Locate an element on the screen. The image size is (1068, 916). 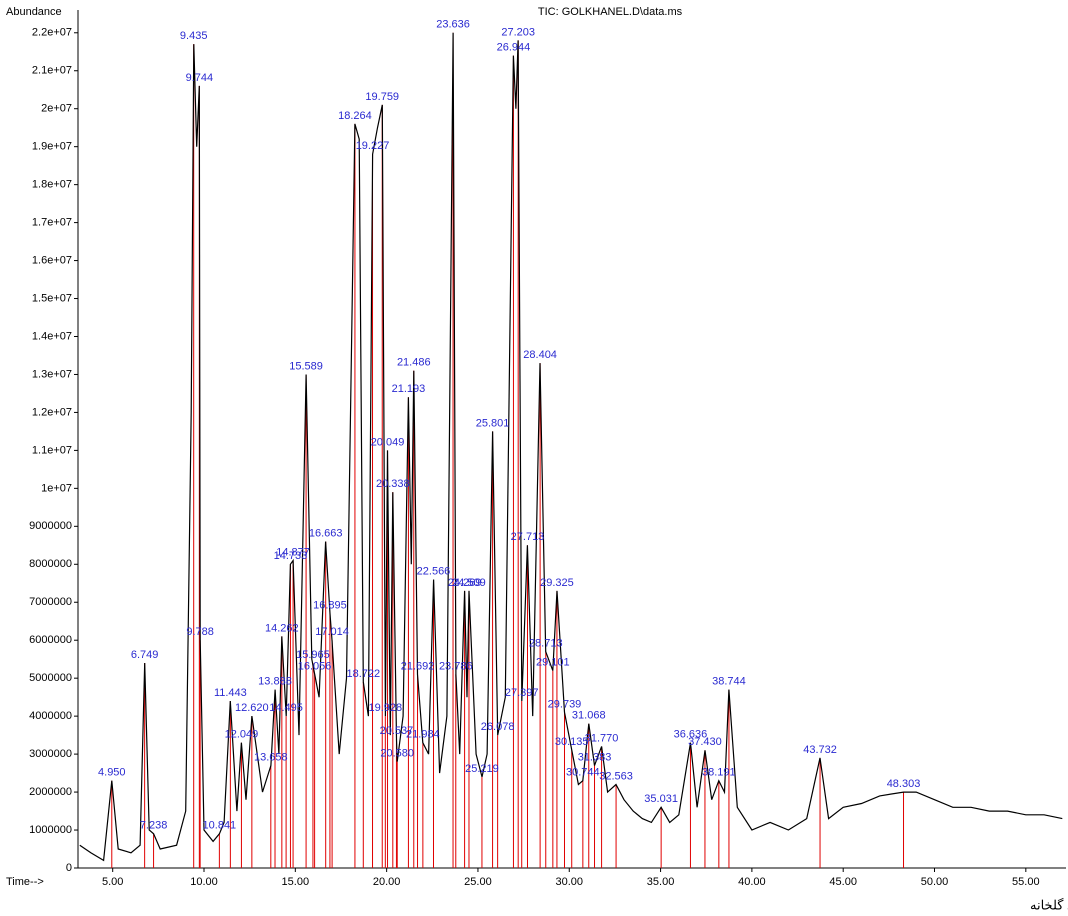
peak-label: 29.739 is located at coordinates (565, 704).